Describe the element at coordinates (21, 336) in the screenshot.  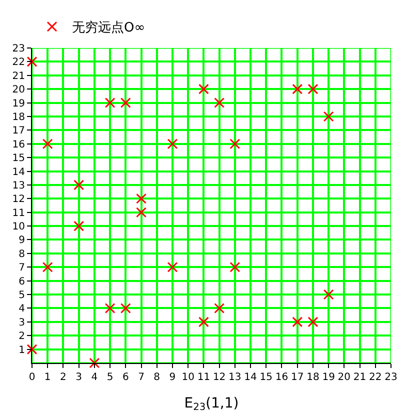
I see `y-tick-label: 2` at that location.